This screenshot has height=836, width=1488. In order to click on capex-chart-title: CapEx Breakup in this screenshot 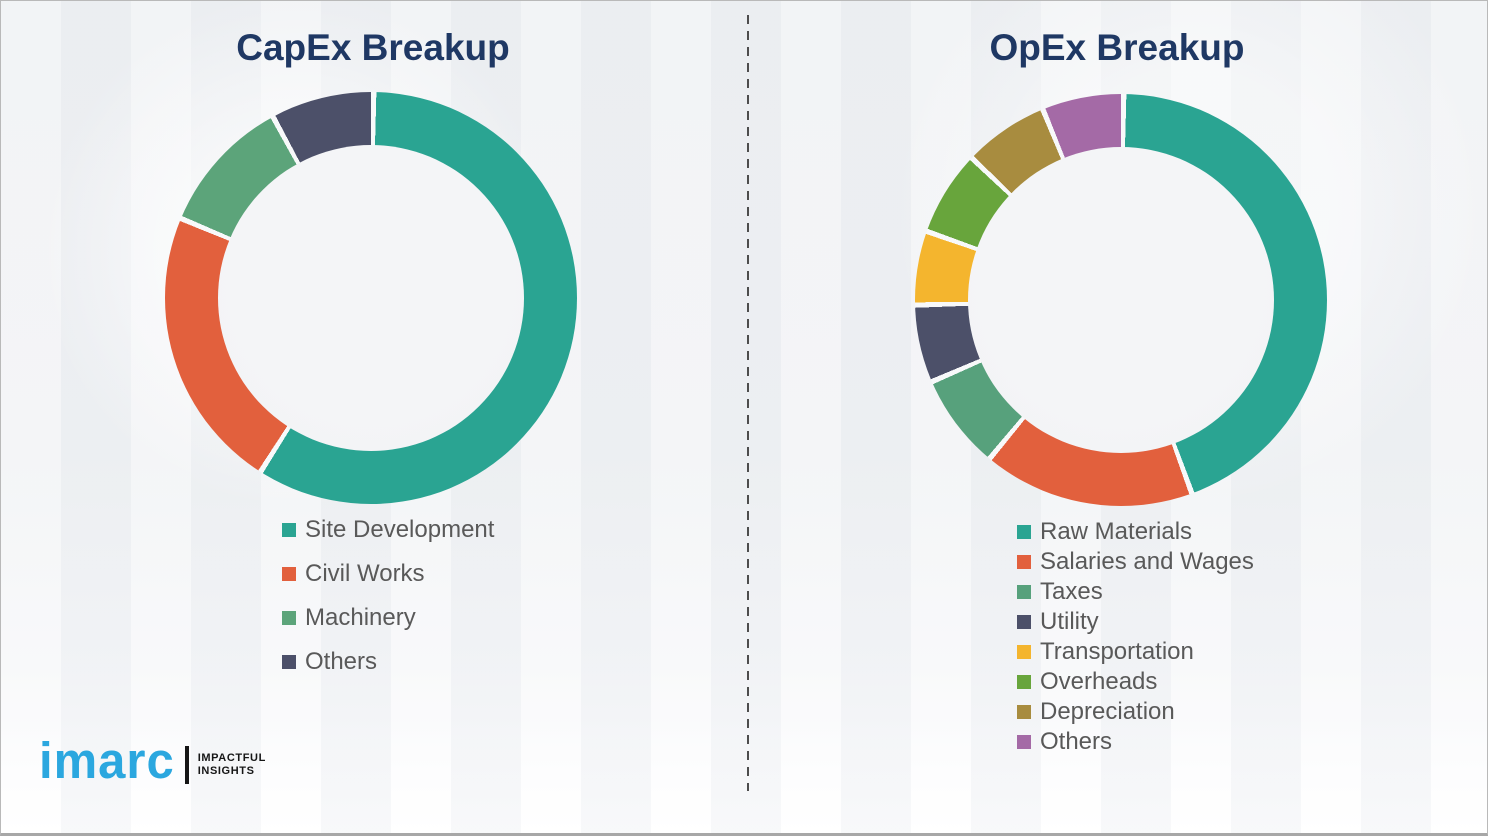, I will do `click(373, 47)`.